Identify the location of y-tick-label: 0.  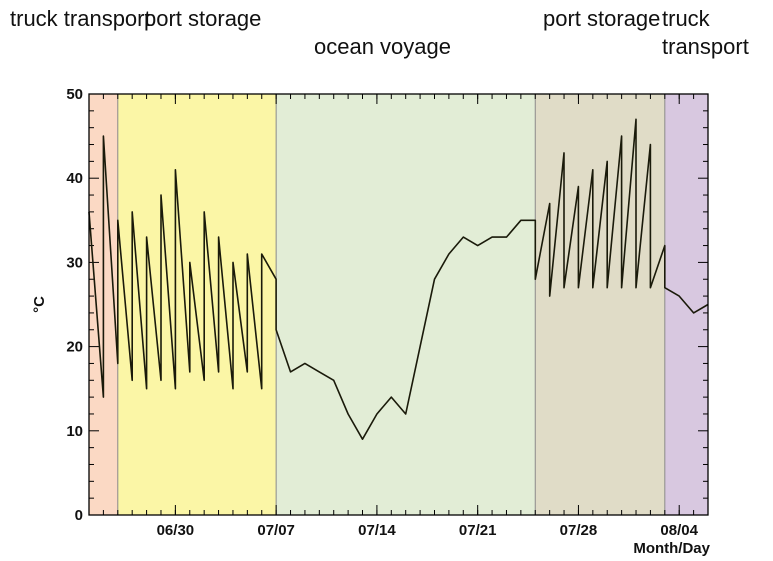
(79, 515).